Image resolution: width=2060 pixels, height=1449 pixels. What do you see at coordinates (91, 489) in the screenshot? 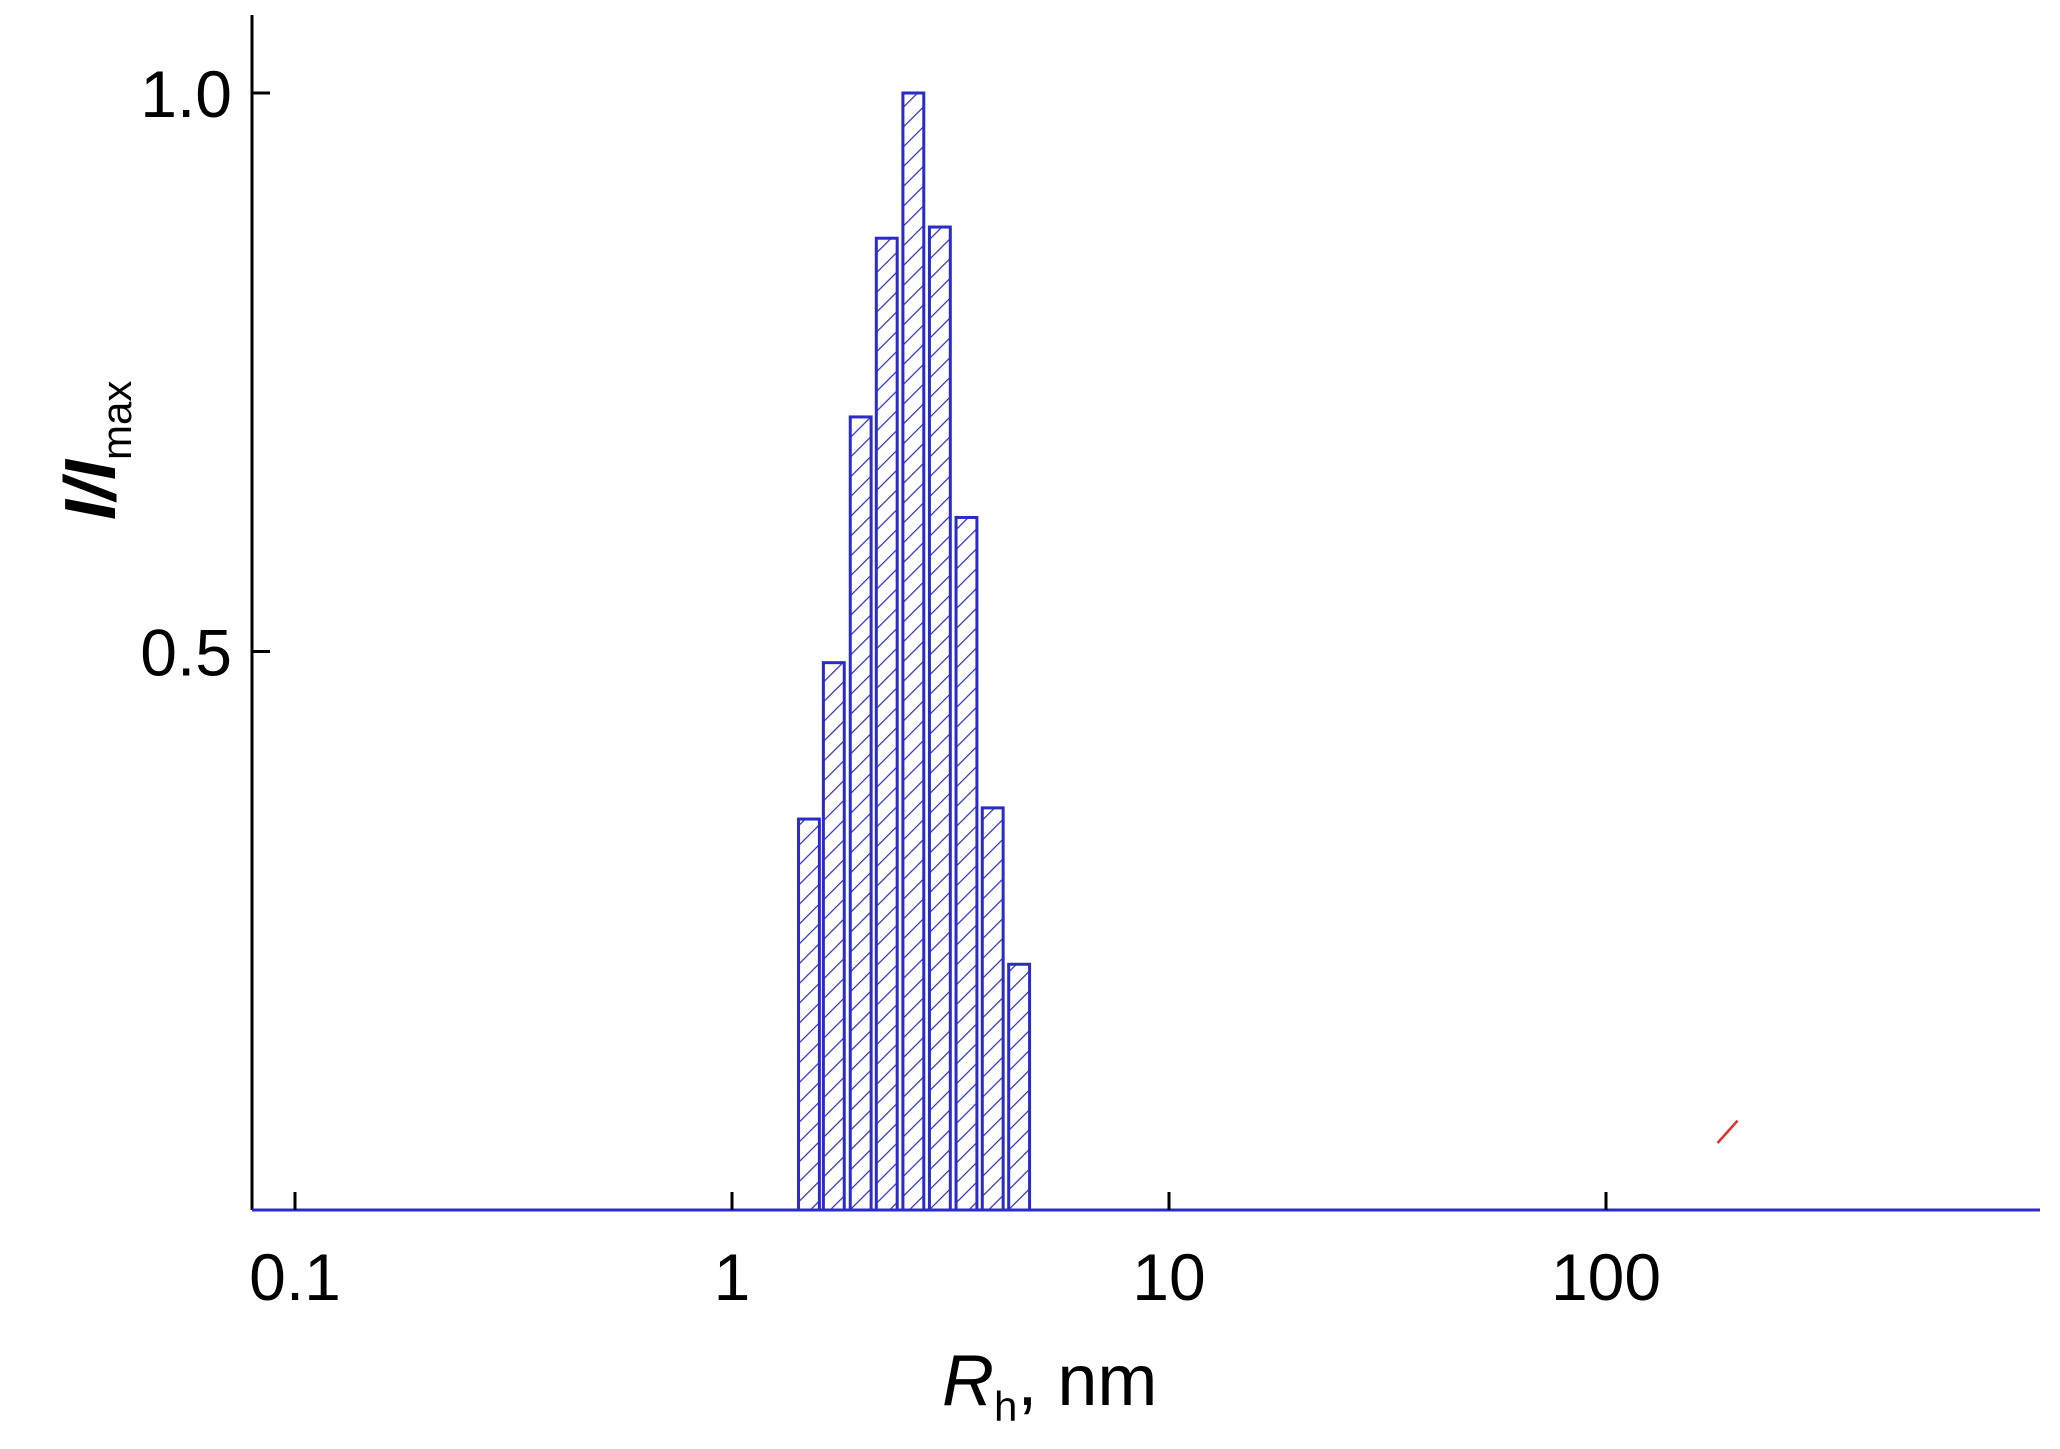
I see `y-axis-label-main: I/I` at bounding box center [91, 489].